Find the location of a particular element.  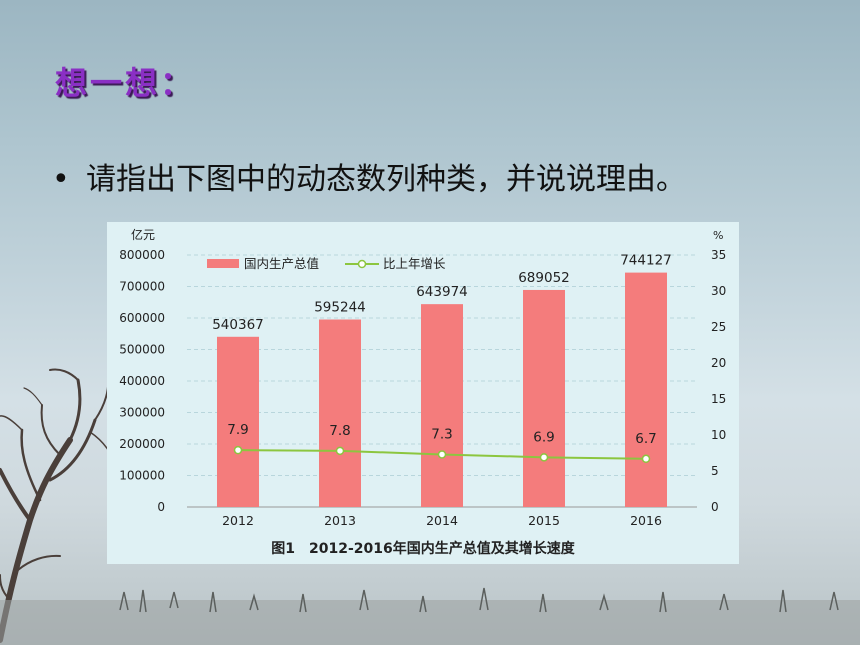

y-left-tick-label: 100000 is located at coordinates (142, 476).